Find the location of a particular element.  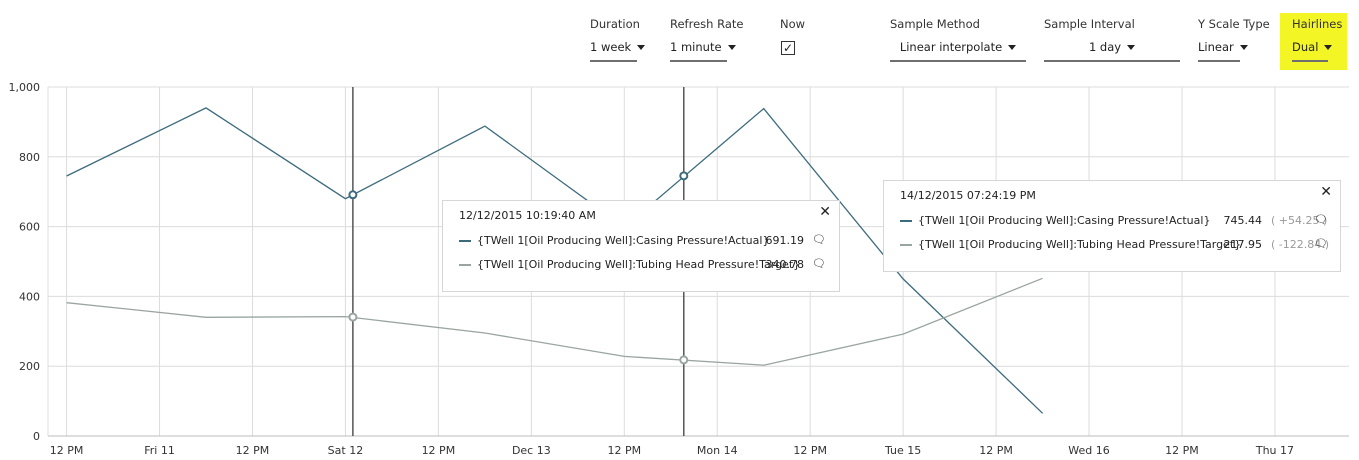

refresh-rate-dropdown: 1 minute is located at coordinates (703, 51).